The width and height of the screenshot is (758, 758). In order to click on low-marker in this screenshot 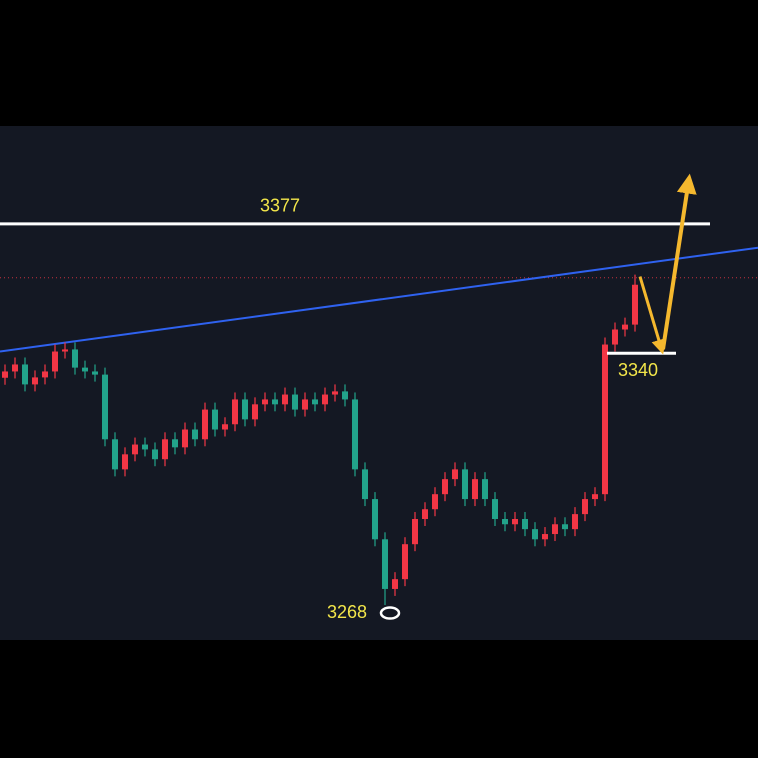, I will do `click(390, 613)`.